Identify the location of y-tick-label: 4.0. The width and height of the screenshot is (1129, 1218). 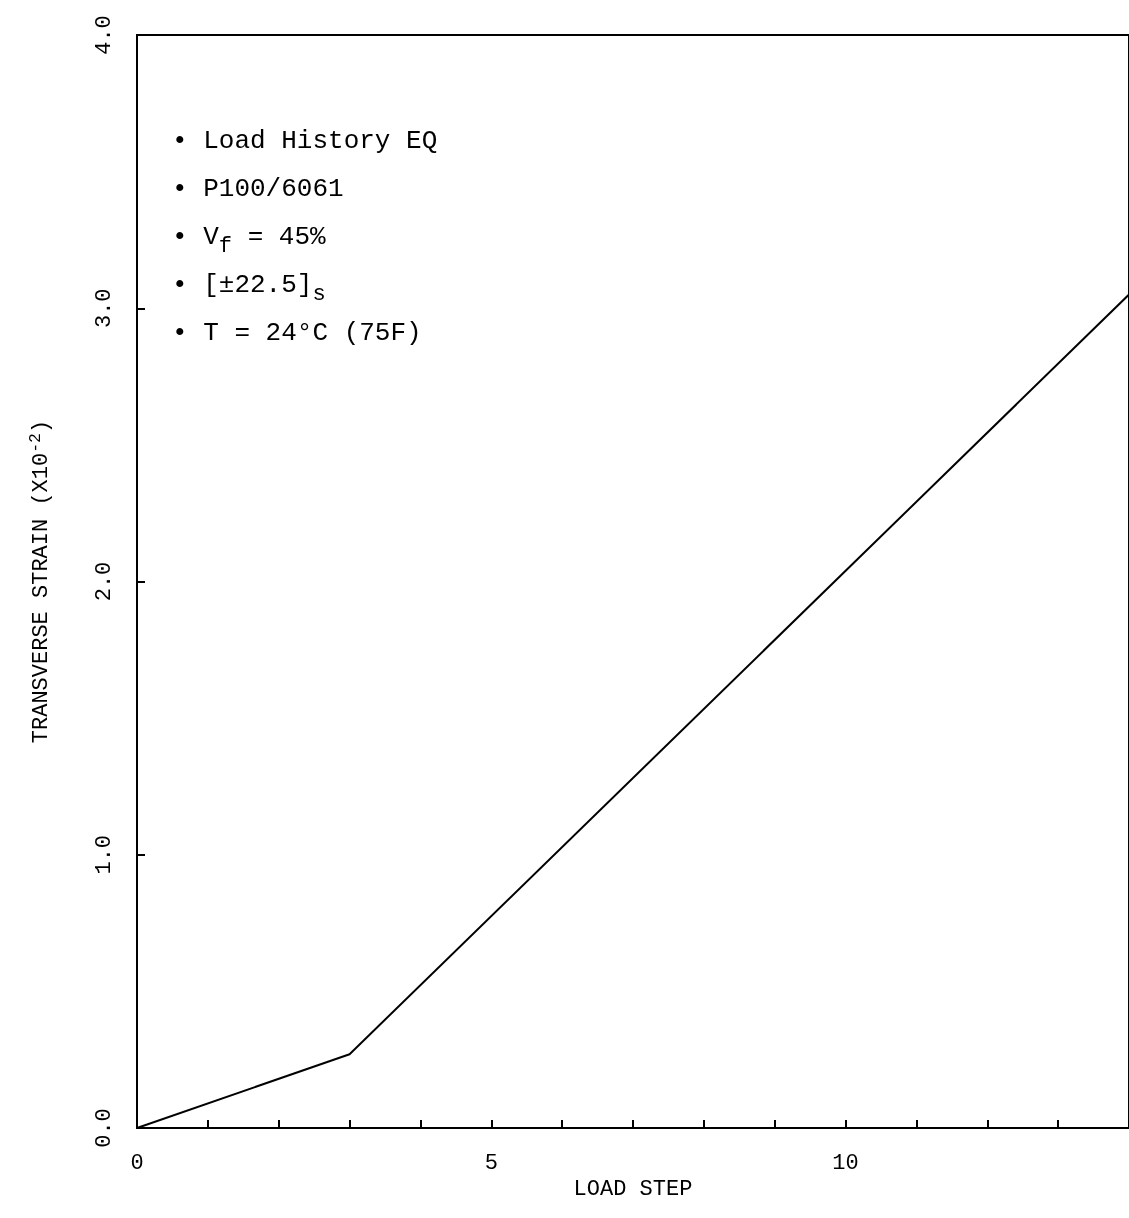
(104, 35).